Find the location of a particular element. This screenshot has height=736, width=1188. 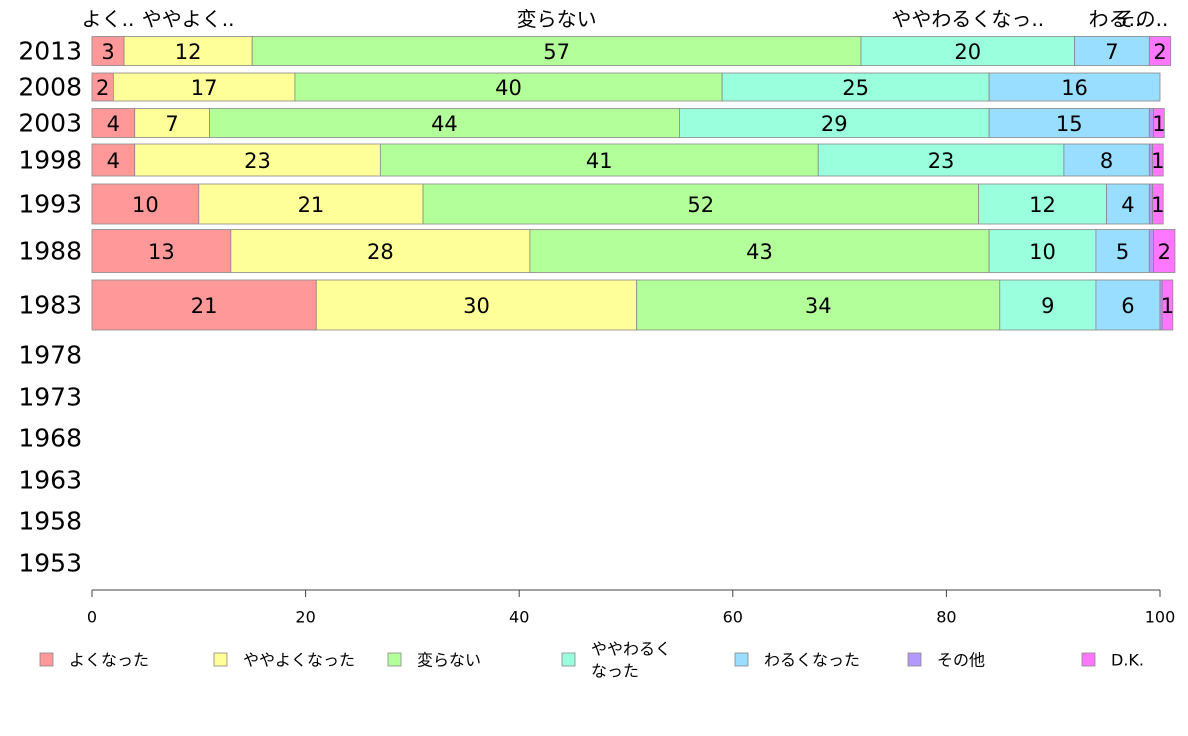

bar-label-1988-series-4: 5 is located at coordinates (1122, 252).